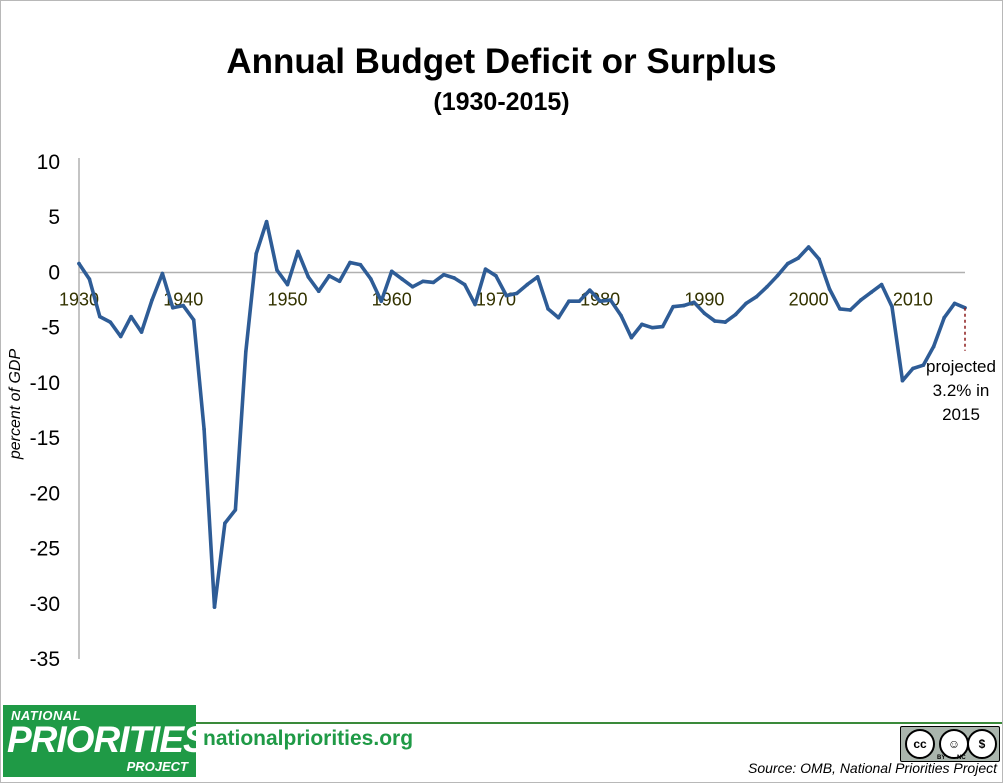 The image size is (1003, 783). I want to click on projection-label-line: 2015, so click(961, 414).